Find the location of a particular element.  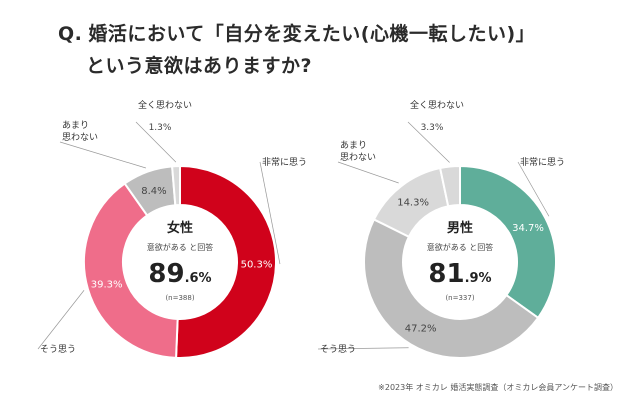

question-title: Q. 婚活において「自分を変えたい(心機一転したい)」 という意欲はありますか? is located at coordinates (296, 50).